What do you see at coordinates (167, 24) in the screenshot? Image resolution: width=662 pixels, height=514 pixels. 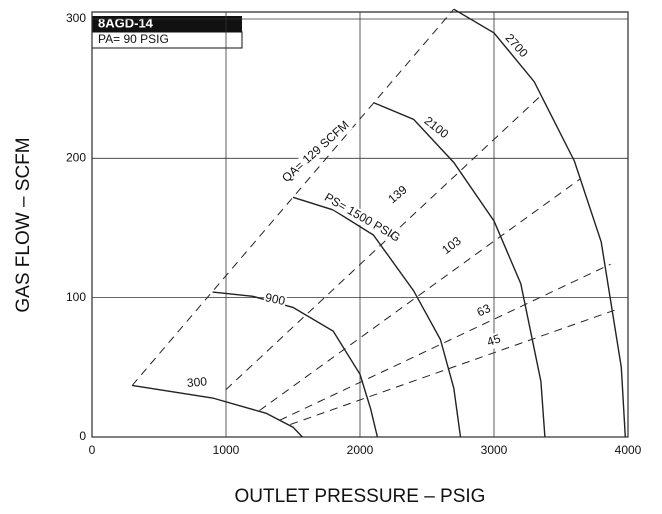 I see `title-box` at bounding box center [167, 24].